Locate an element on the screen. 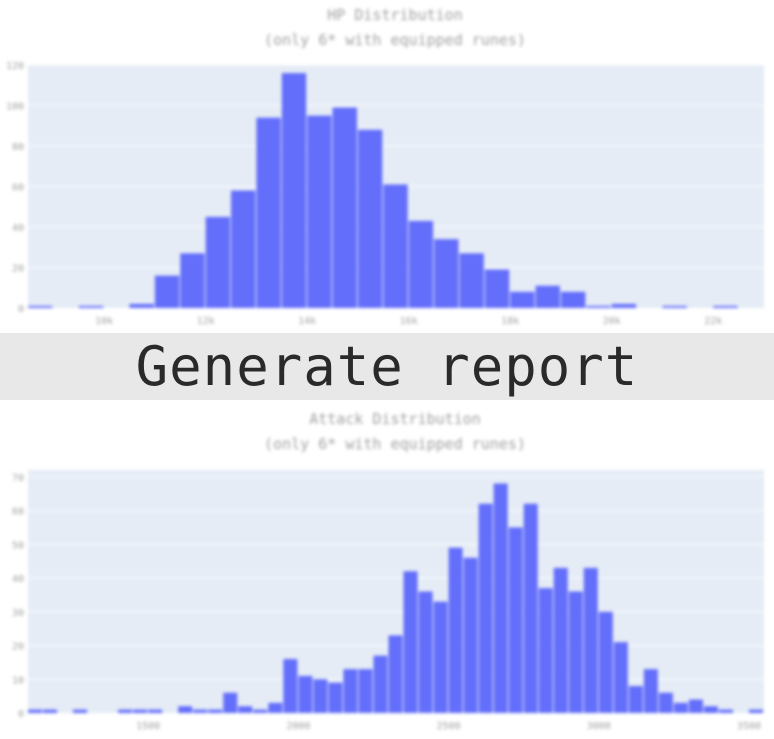  attack-x-tick-label: 2500 is located at coordinates (449, 726).